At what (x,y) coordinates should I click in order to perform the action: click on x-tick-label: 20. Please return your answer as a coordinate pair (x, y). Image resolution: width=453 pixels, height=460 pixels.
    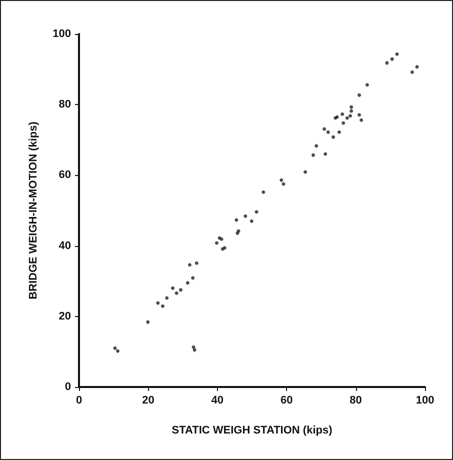
    Looking at the image, I should click on (148, 400).